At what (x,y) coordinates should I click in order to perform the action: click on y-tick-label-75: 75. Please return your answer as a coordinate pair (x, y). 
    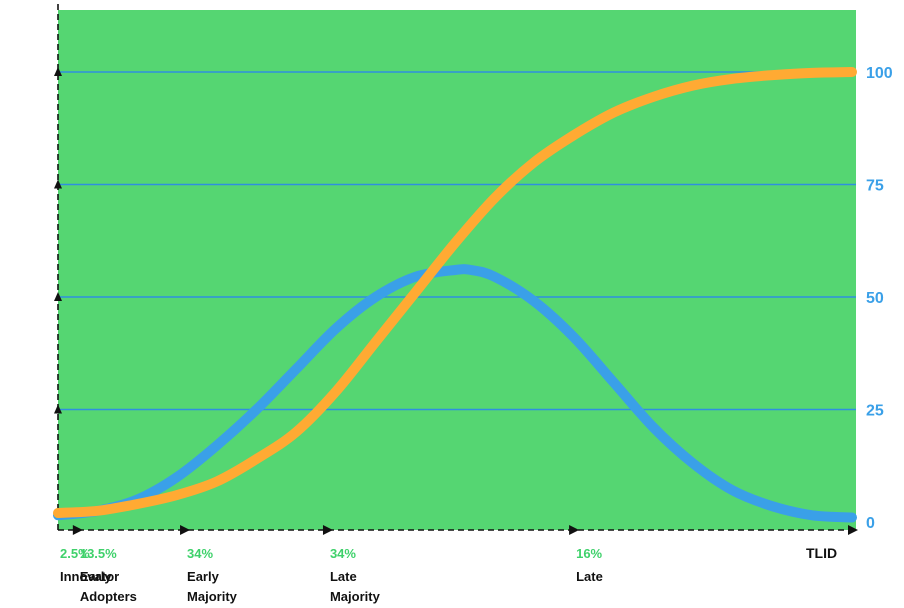
    Looking at the image, I should click on (875, 186).